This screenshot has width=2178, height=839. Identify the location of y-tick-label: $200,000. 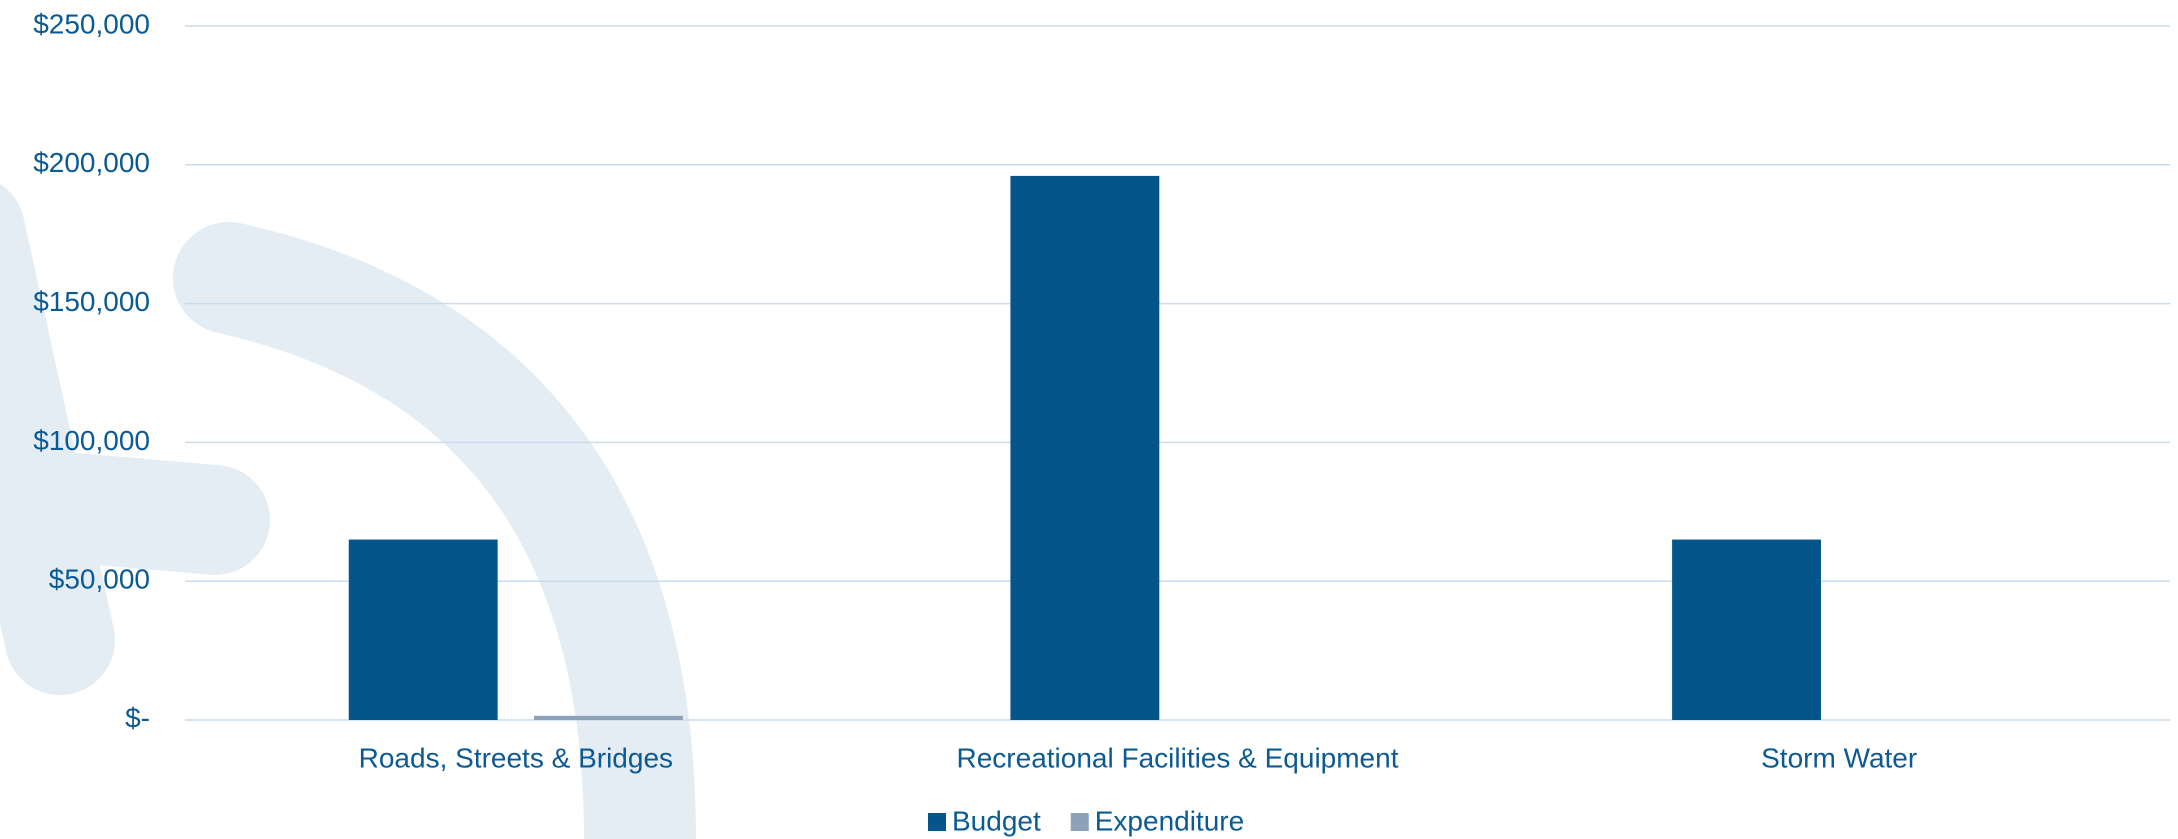
(91, 162).